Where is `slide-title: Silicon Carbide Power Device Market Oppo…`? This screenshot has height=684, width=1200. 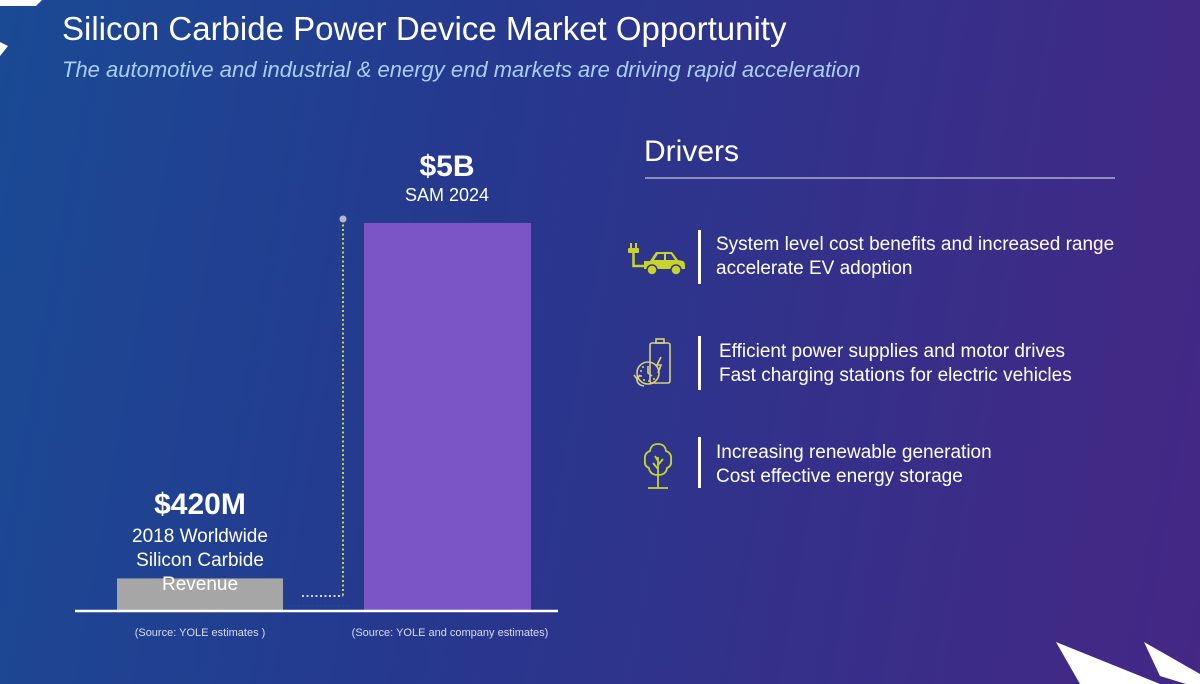 slide-title: Silicon Carbide Power Device Market Oppo… is located at coordinates (424, 28).